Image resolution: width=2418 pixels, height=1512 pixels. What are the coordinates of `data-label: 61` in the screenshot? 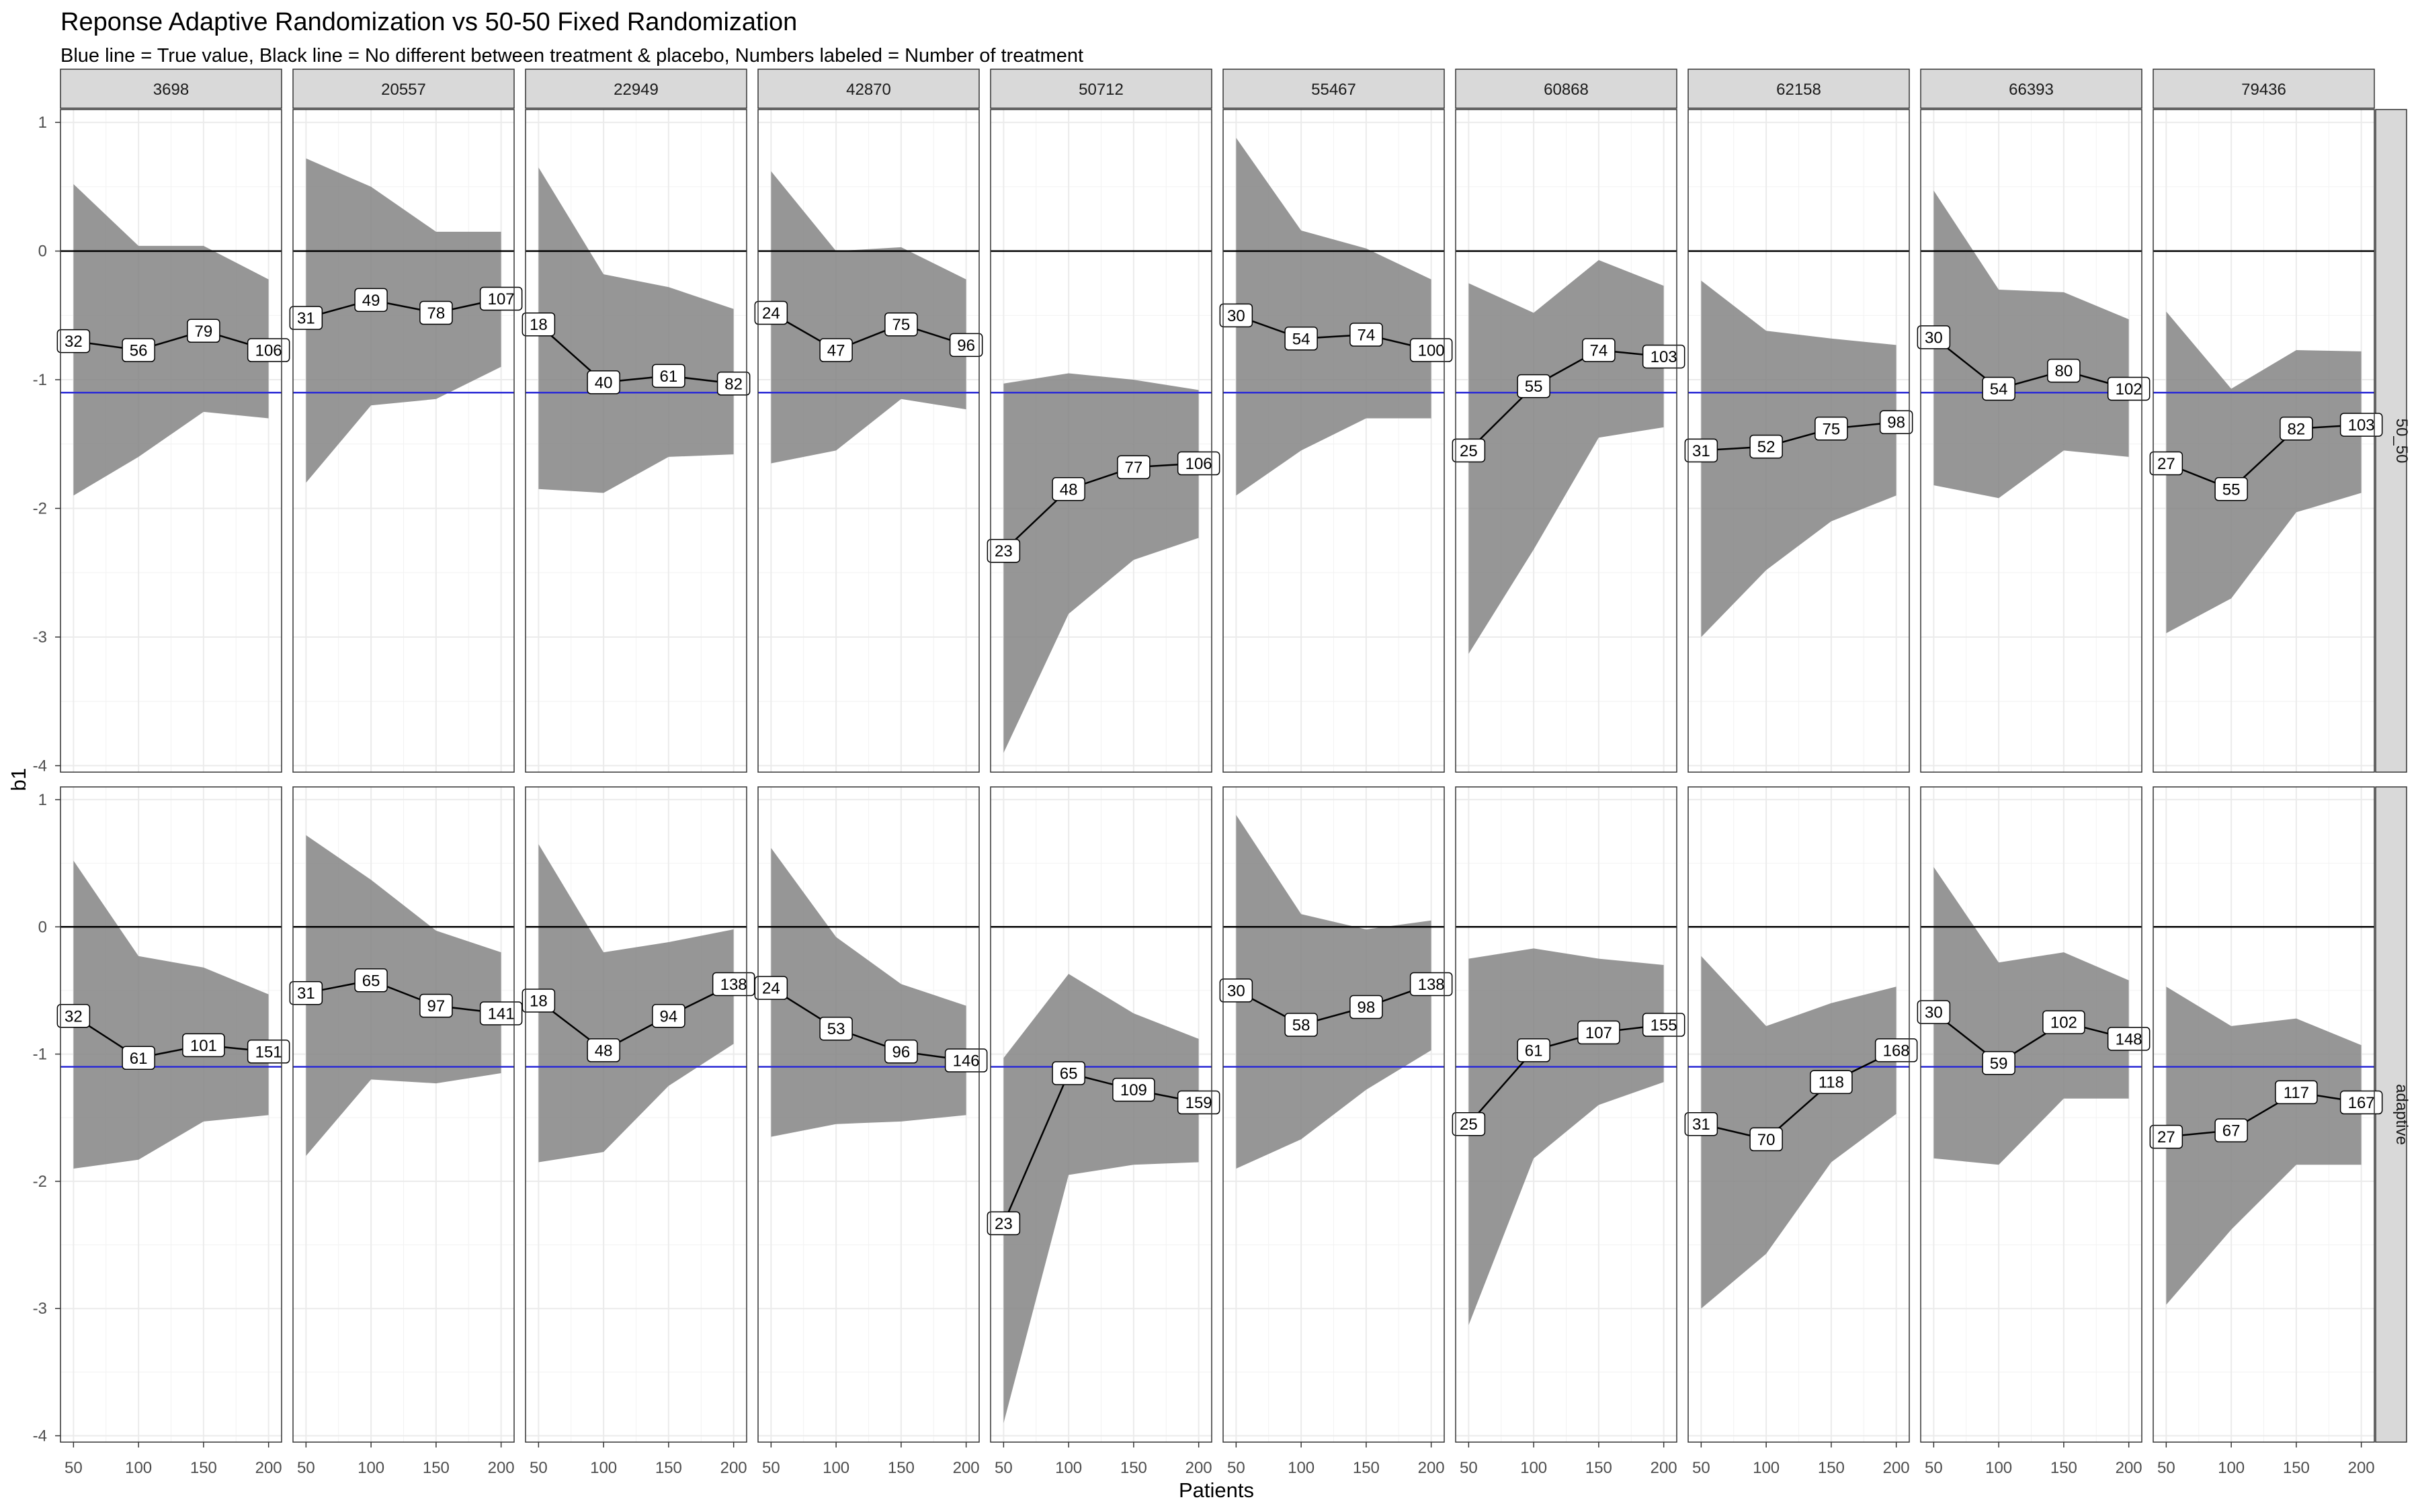 It's located at (669, 377).